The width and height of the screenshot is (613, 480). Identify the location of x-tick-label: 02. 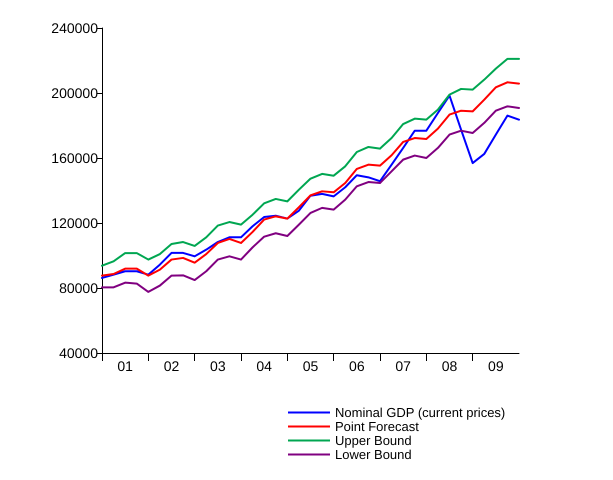
(172, 366).